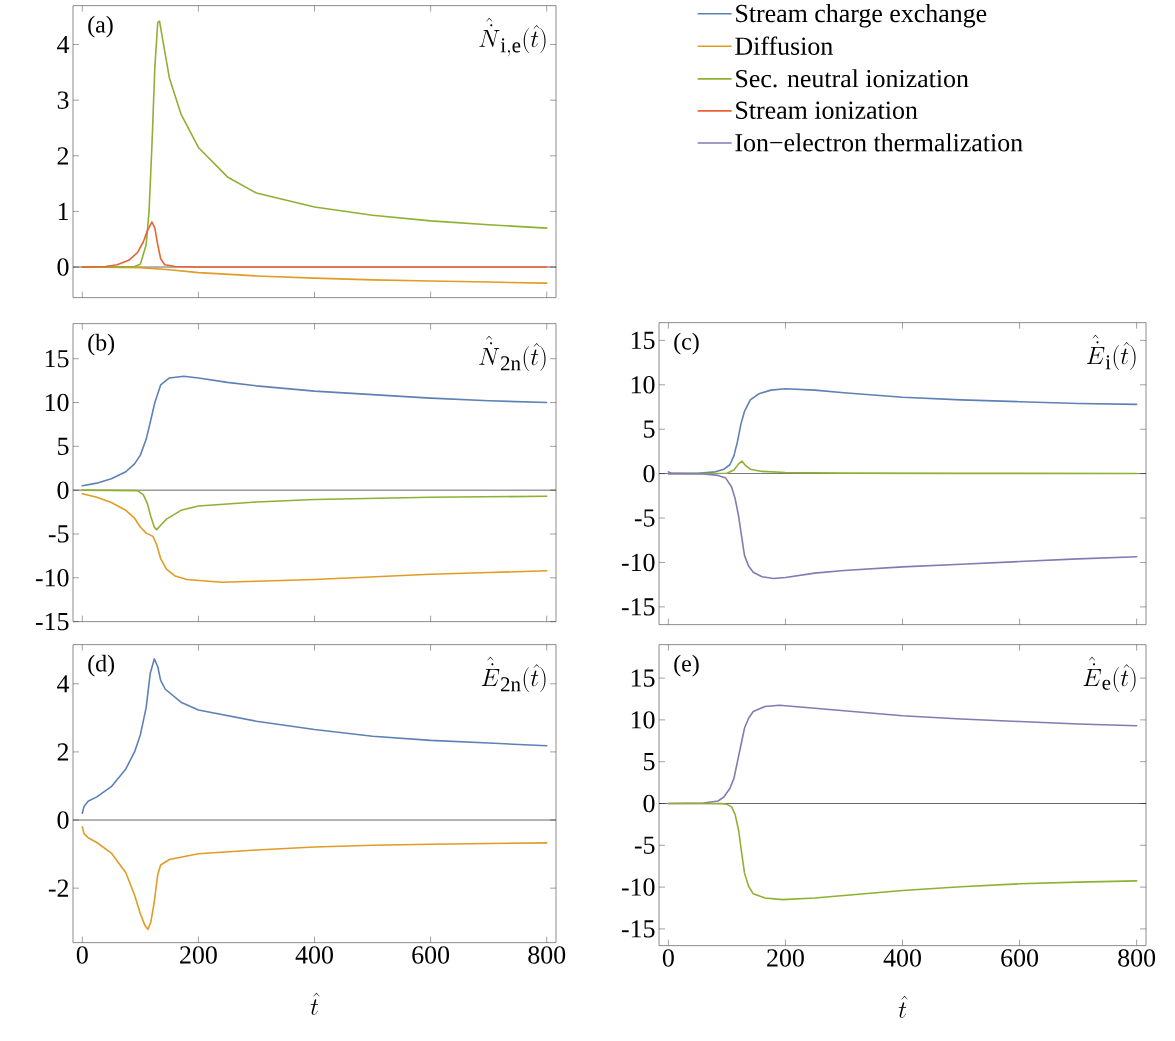 This screenshot has height=1041, width=1175. I want to click on annotation: (c), so click(686, 344).